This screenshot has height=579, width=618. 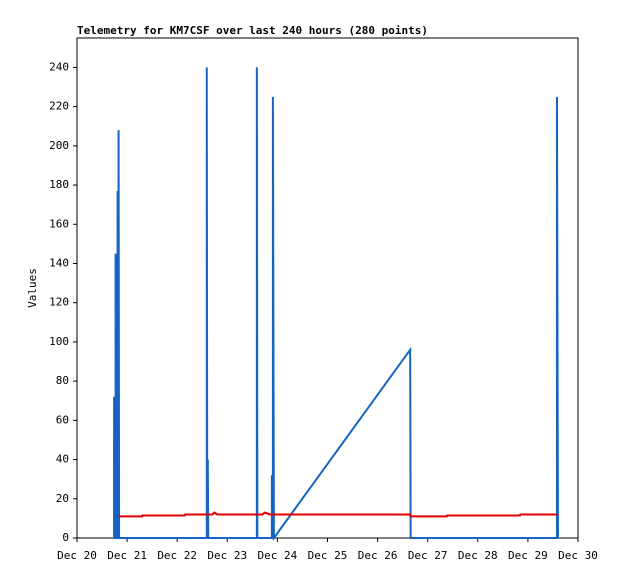 What do you see at coordinates (59, 106) in the screenshot?
I see `y-tick-label: 220` at bounding box center [59, 106].